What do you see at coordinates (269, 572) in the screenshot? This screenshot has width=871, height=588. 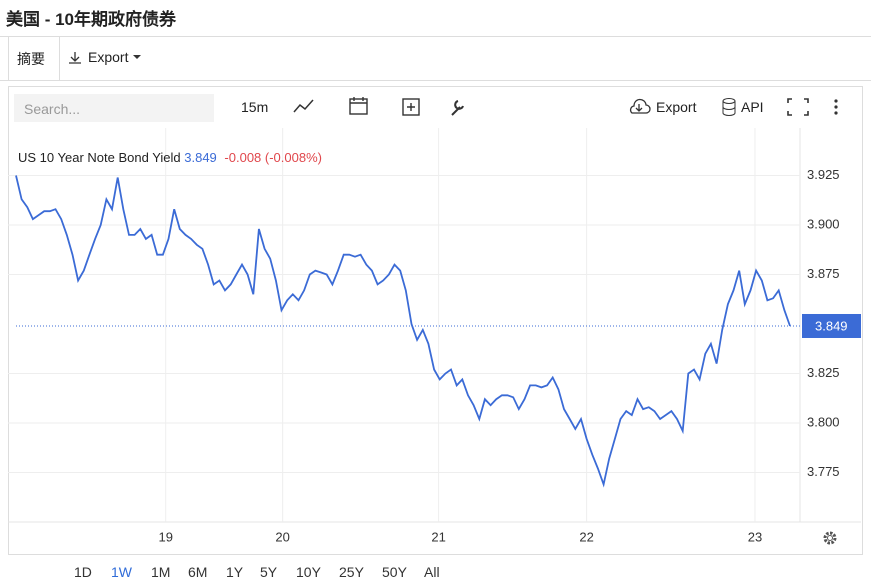 I see `range-button: 5Y` at bounding box center [269, 572].